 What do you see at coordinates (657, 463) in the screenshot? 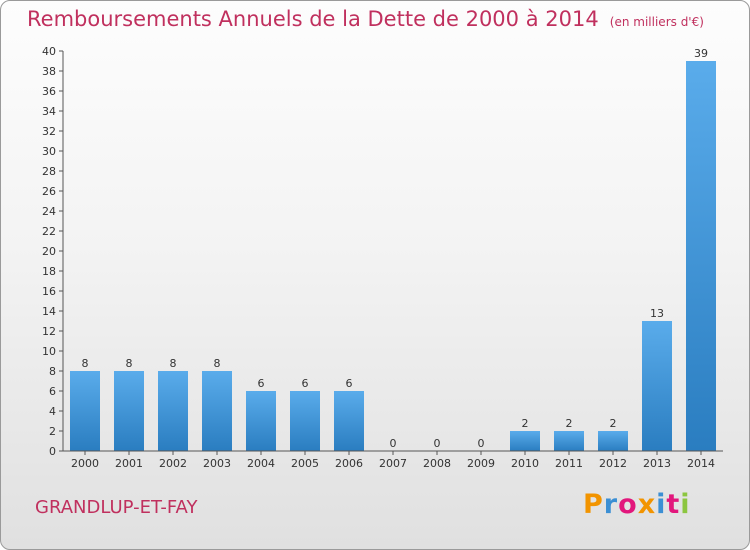
I see `x-tick-label: 2013` at bounding box center [657, 463].